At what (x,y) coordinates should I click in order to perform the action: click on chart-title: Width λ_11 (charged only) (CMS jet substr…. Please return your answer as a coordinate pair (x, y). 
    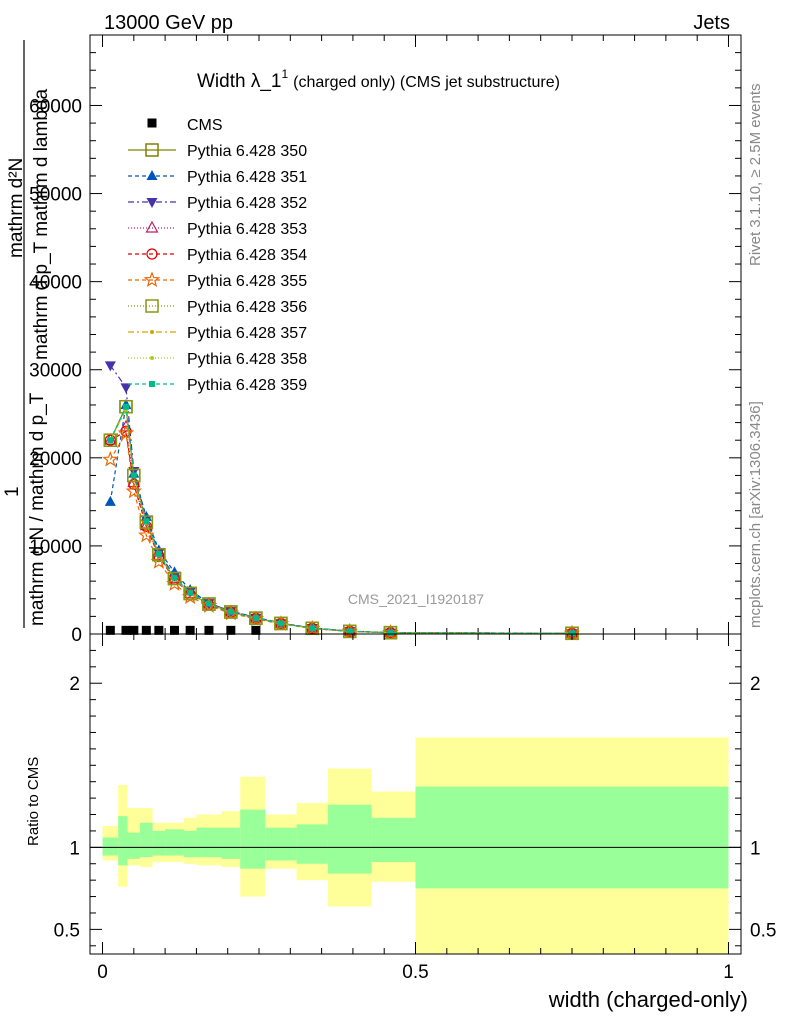
    Looking at the image, I should click on (378, 79).